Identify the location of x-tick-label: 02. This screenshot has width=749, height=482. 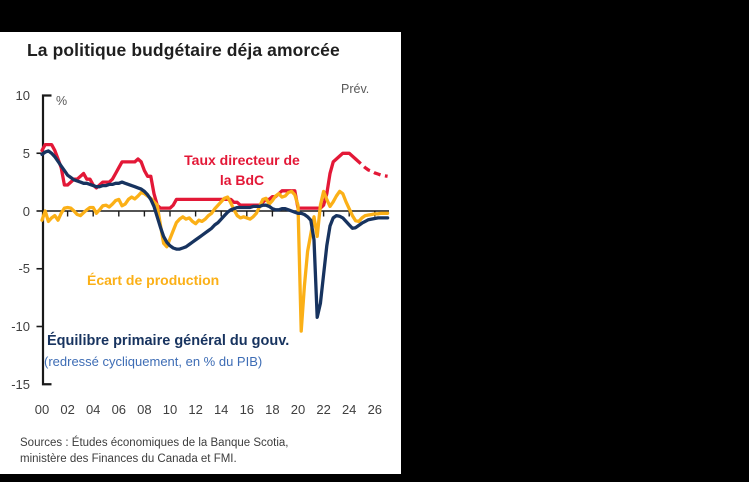
(67, 409).